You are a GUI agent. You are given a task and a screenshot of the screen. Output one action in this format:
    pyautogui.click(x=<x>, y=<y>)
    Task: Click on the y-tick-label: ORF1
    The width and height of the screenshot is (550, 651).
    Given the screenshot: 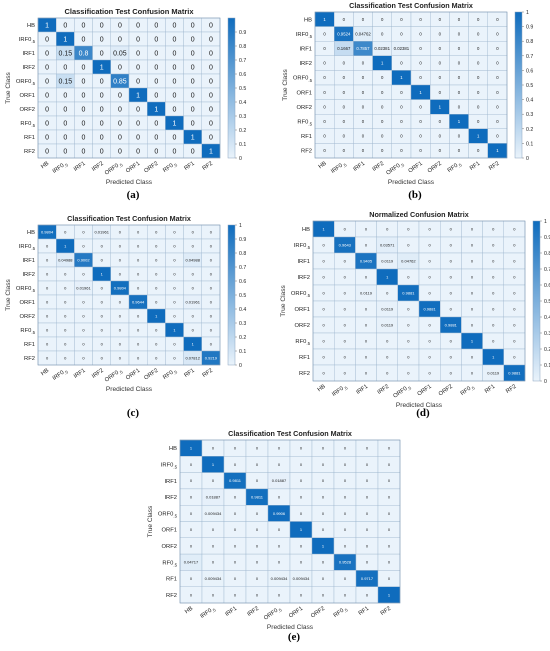 What is the action you would take?
    pyautogui.click(x=27, y=303)
    